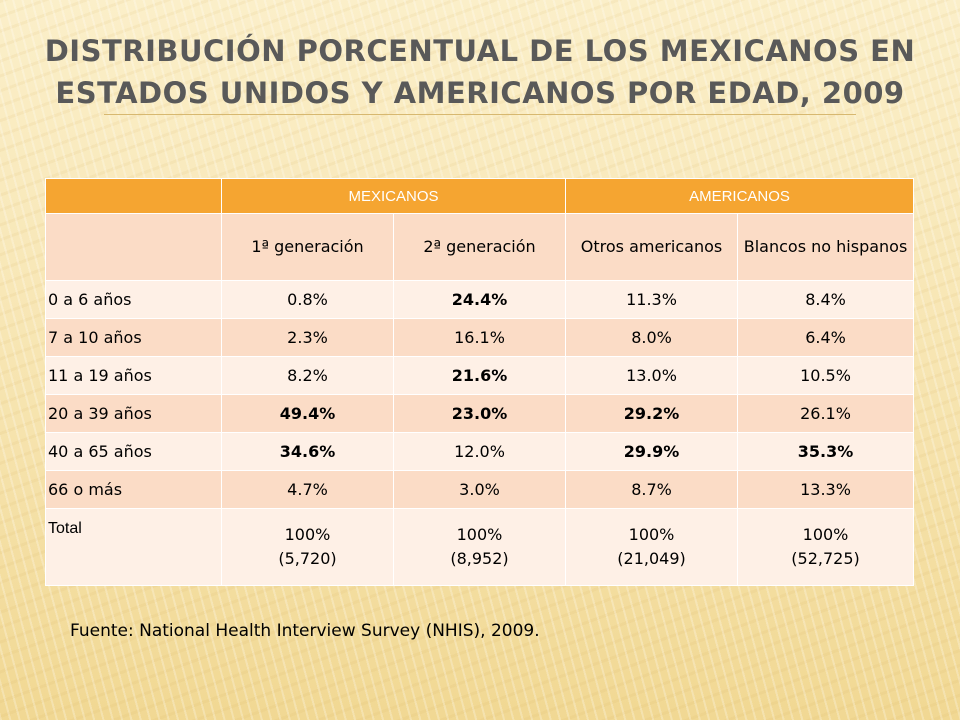 This screenshot has height=720, width=960. I want to click on table-row: 7 a 10 años 2.3% 16.1% 8.0% 6.4%, so click(480, 337).